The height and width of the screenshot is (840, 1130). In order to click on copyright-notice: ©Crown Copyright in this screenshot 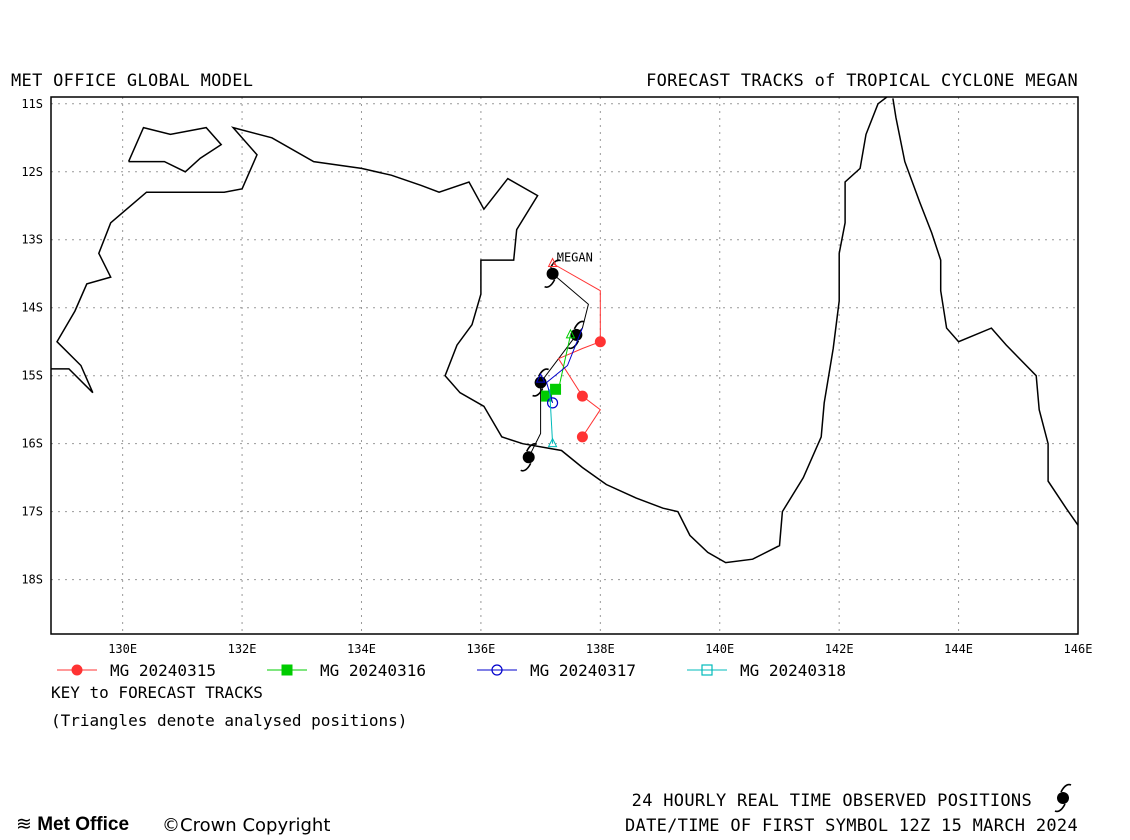, I will do `click(246, 825)`.